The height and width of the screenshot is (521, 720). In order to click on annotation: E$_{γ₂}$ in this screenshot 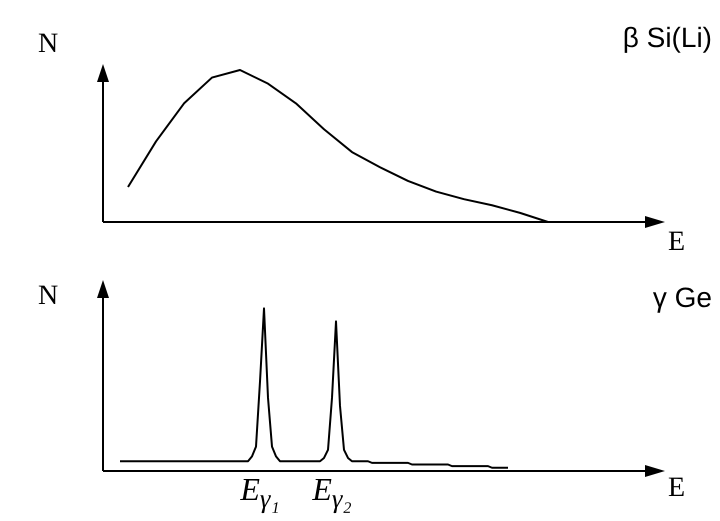, I will do `click(332, 493)`.